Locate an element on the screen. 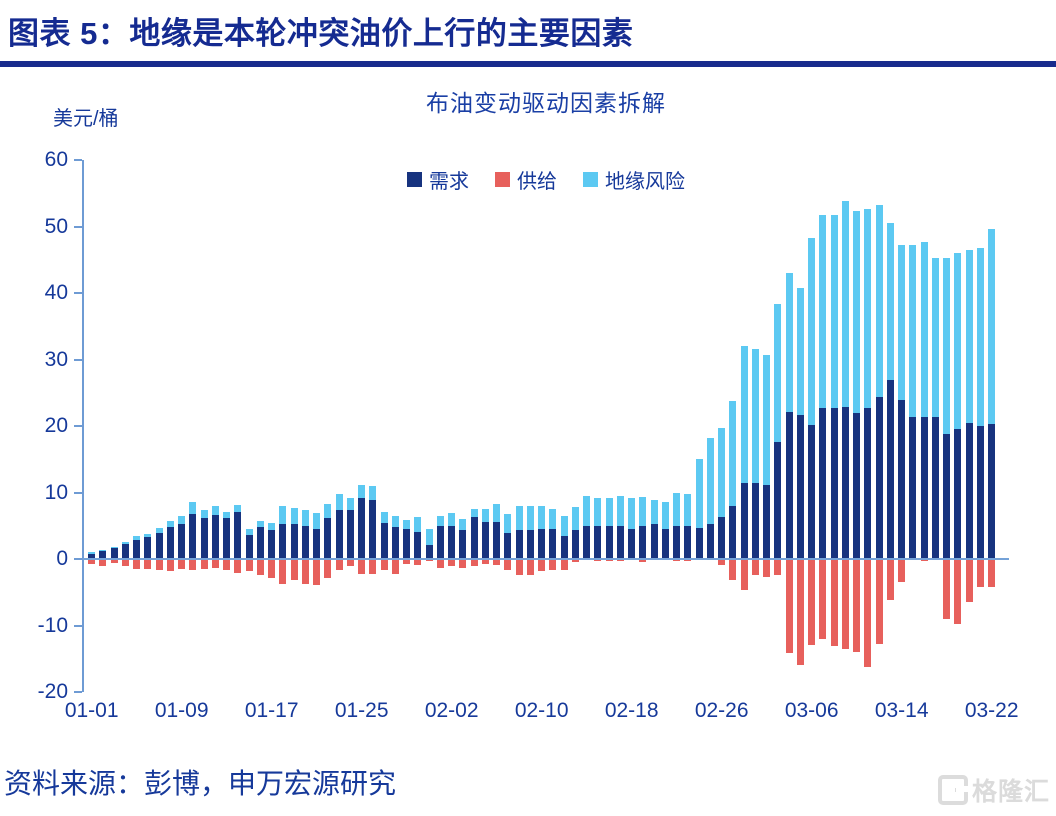  gelonghui-logo-text: 格隆汇 is located at coordinates (1010, 792).